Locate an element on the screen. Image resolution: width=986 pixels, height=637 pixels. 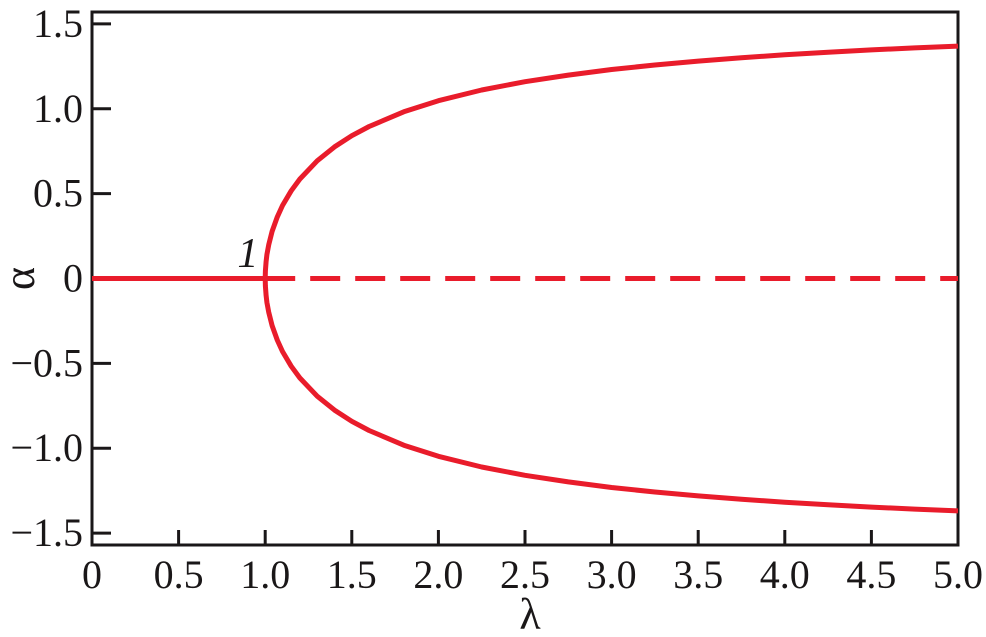
x-axis-label: λ is located at coordinates (530, 613).